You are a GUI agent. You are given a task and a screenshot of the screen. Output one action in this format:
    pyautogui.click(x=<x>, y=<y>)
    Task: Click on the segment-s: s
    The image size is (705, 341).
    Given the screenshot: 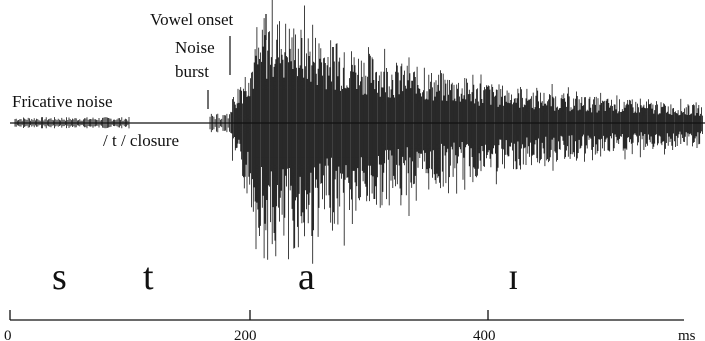 What is the action you would take?
    pyautogui.click(x=59, y=277)
    